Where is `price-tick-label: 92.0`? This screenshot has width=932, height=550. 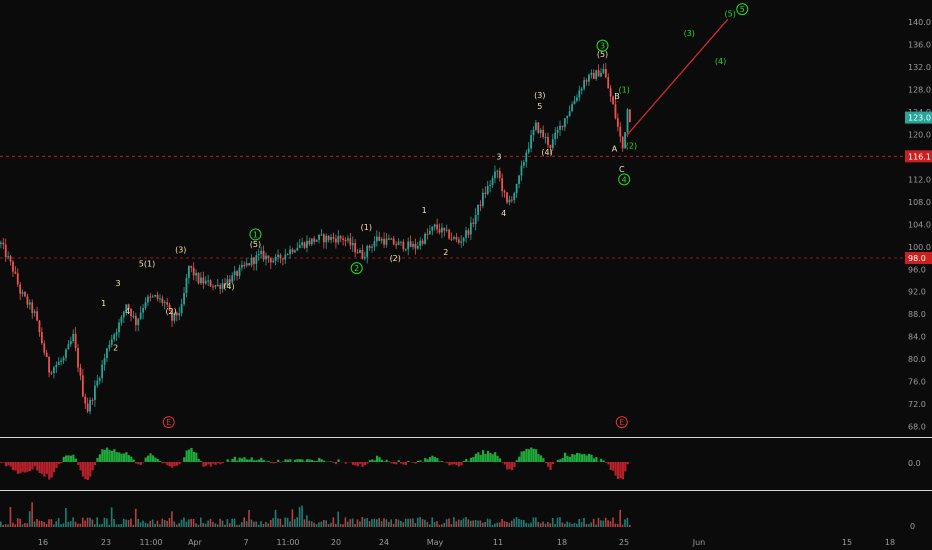
price-tick-label: 92.0 is located at coordinates (917, 292).